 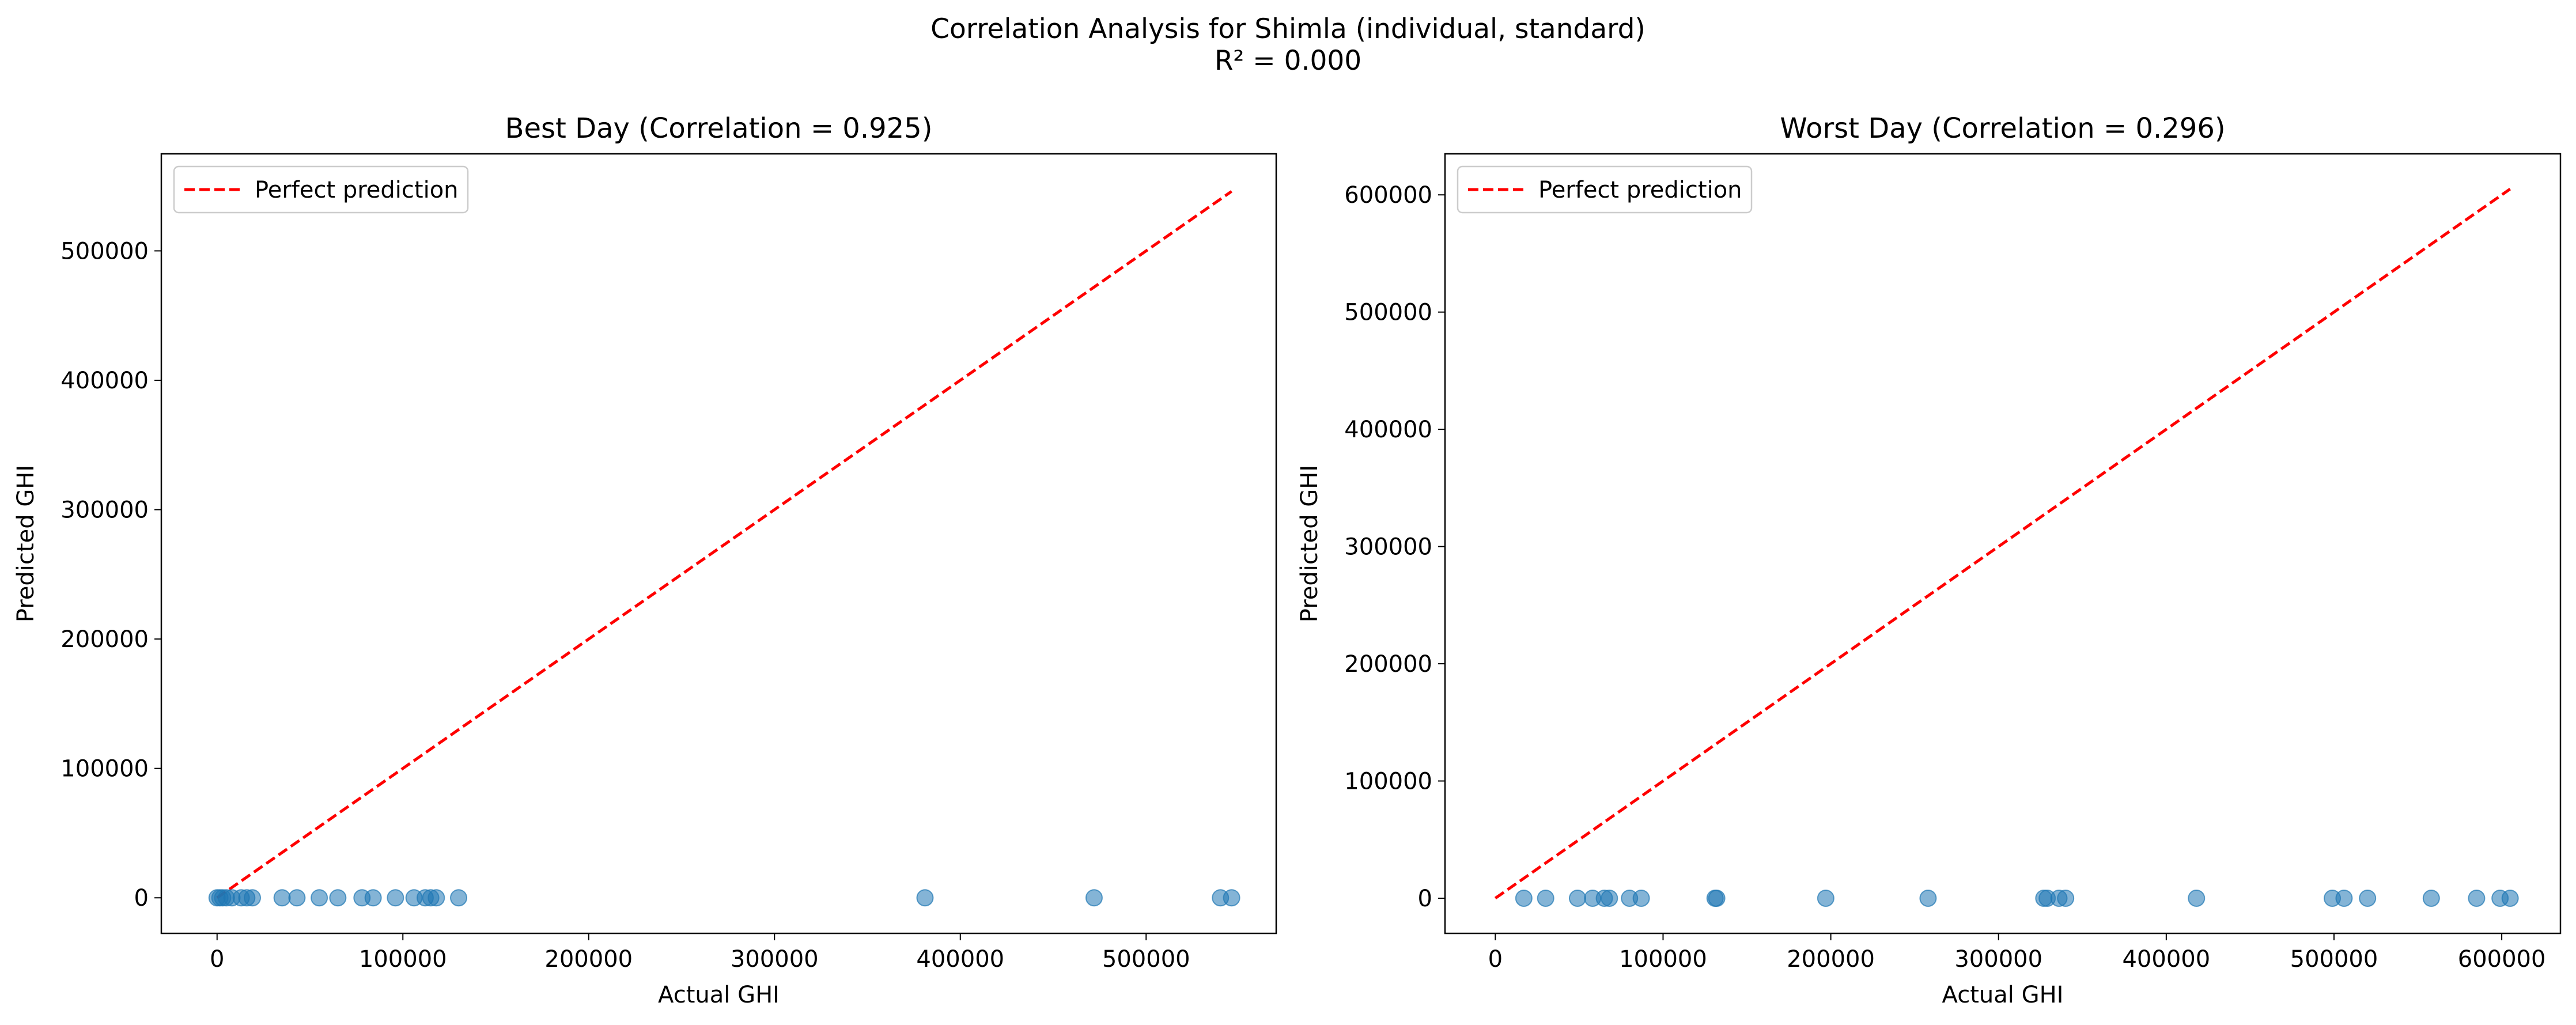 I want to click on y-tick-label: 600000, so click(x=1388, y=195).